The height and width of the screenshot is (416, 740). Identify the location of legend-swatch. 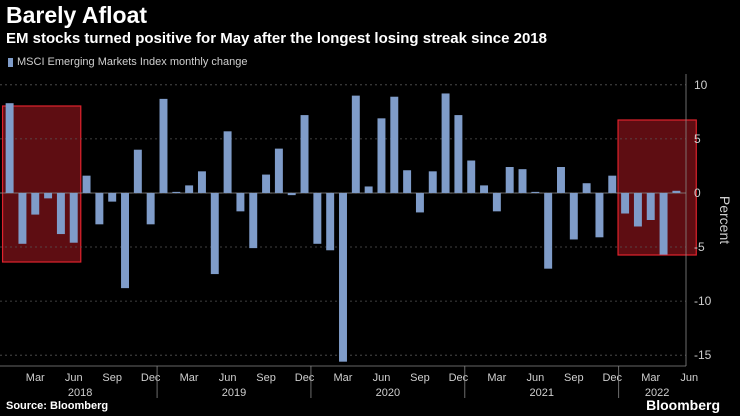
(10, 62).